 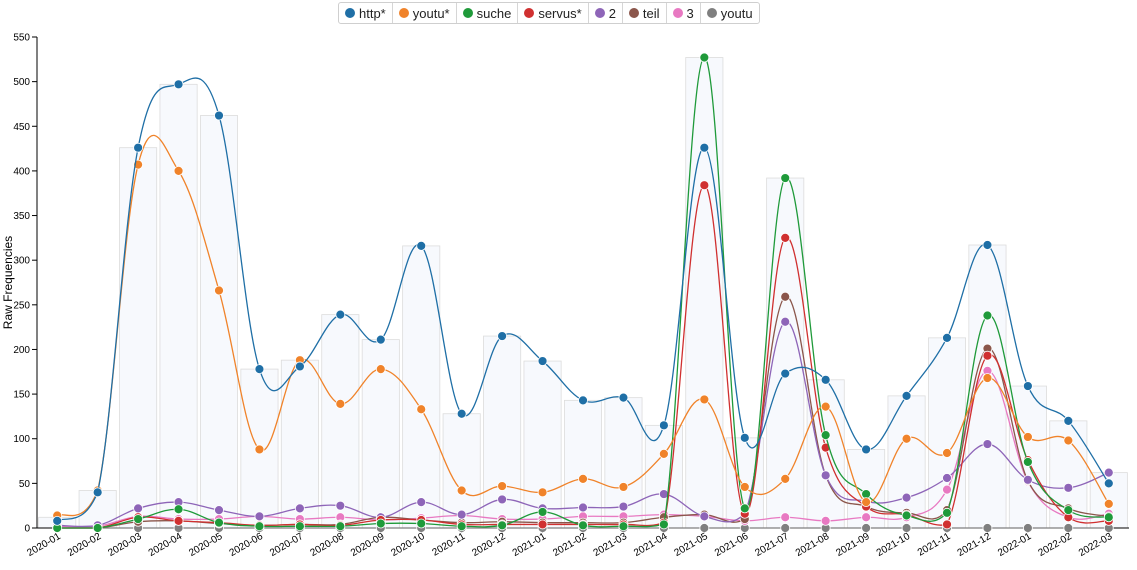 What do you see at coordinates (730, 13) in the screenshot?
I see `legend-item: youtu` at bounding box center [730, 13].